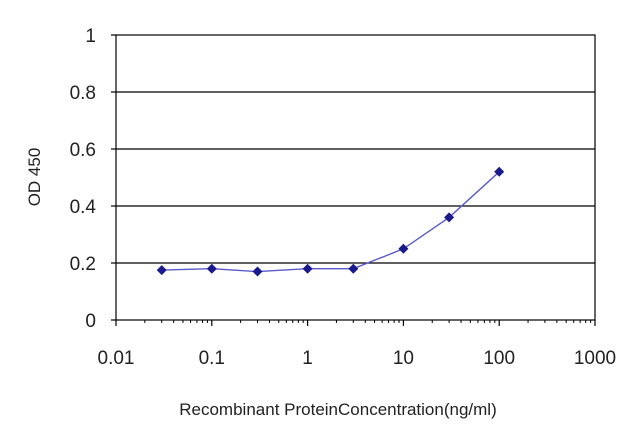 The image size is (640, 432). I want to click on y-axis-ticks: 0 0.2 0.4 0.6 0.8 1, so click(93, 179).